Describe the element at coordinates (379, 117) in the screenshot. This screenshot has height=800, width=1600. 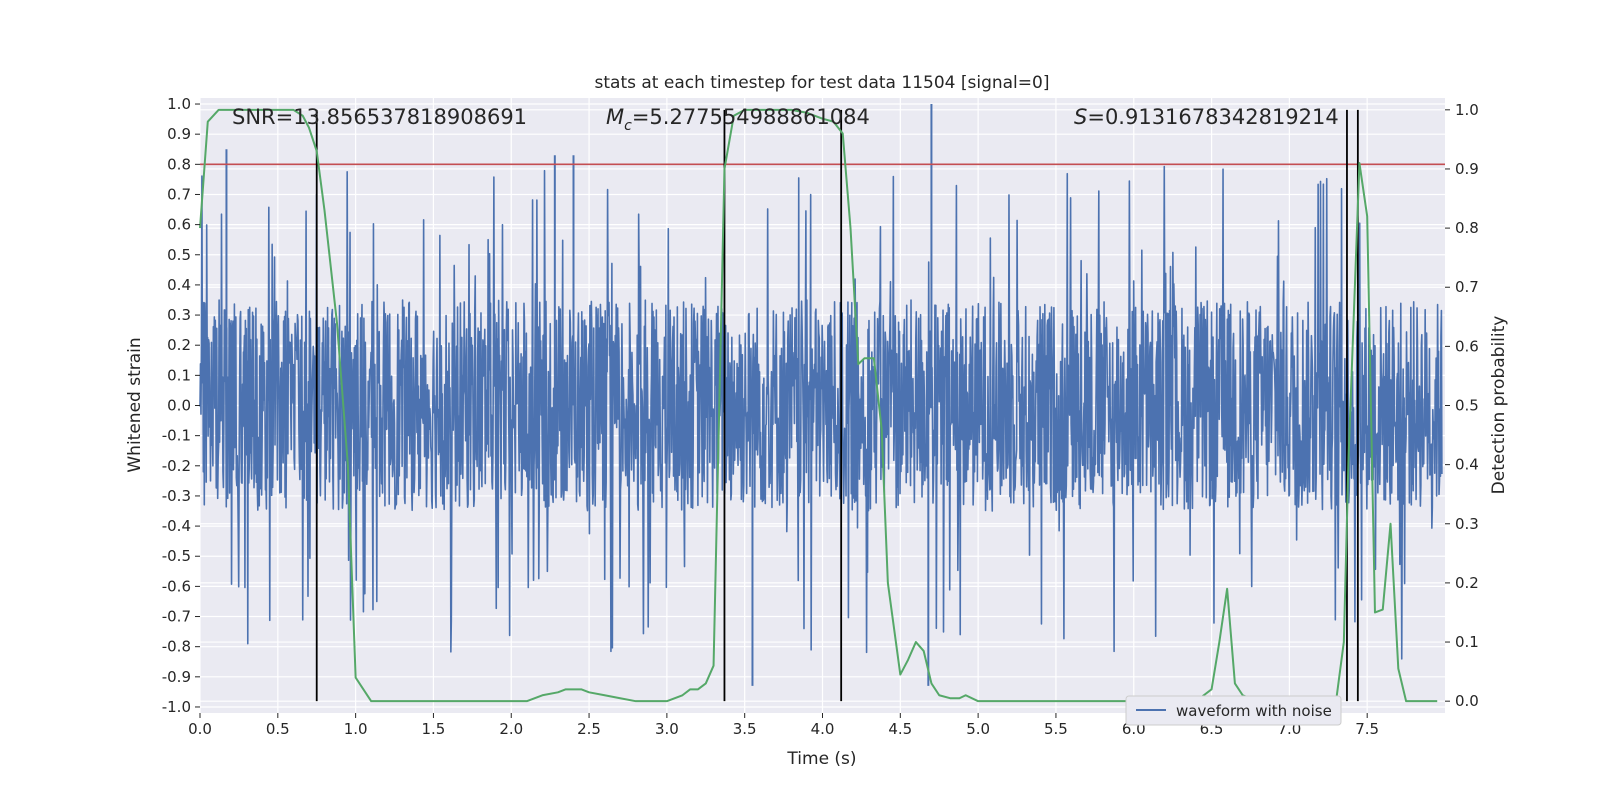
I see `snr-annotation: SNR=13.856537818908691` at that location.